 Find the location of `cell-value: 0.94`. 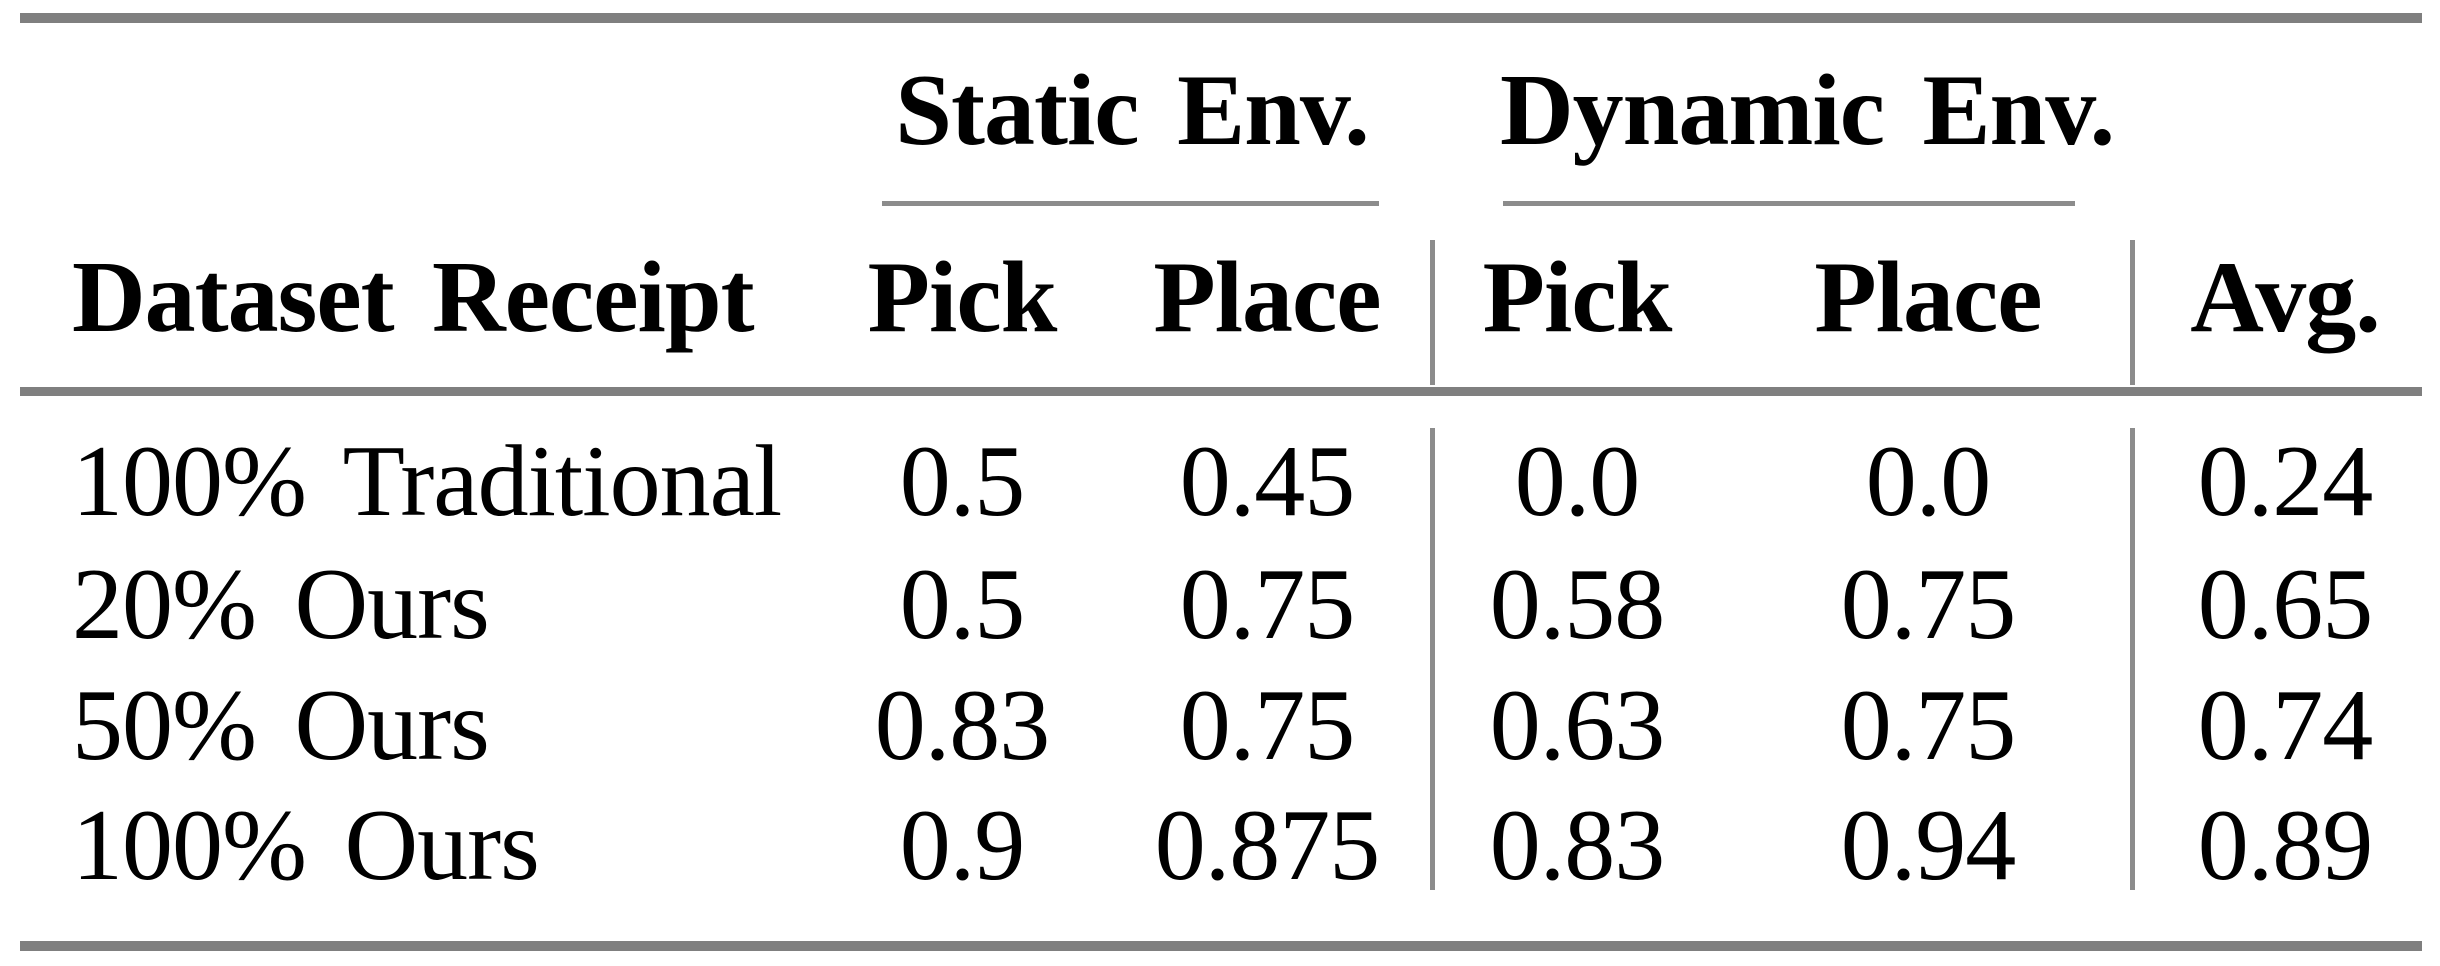

cell-value: 0.94 is located at coordinates (1928, 845).